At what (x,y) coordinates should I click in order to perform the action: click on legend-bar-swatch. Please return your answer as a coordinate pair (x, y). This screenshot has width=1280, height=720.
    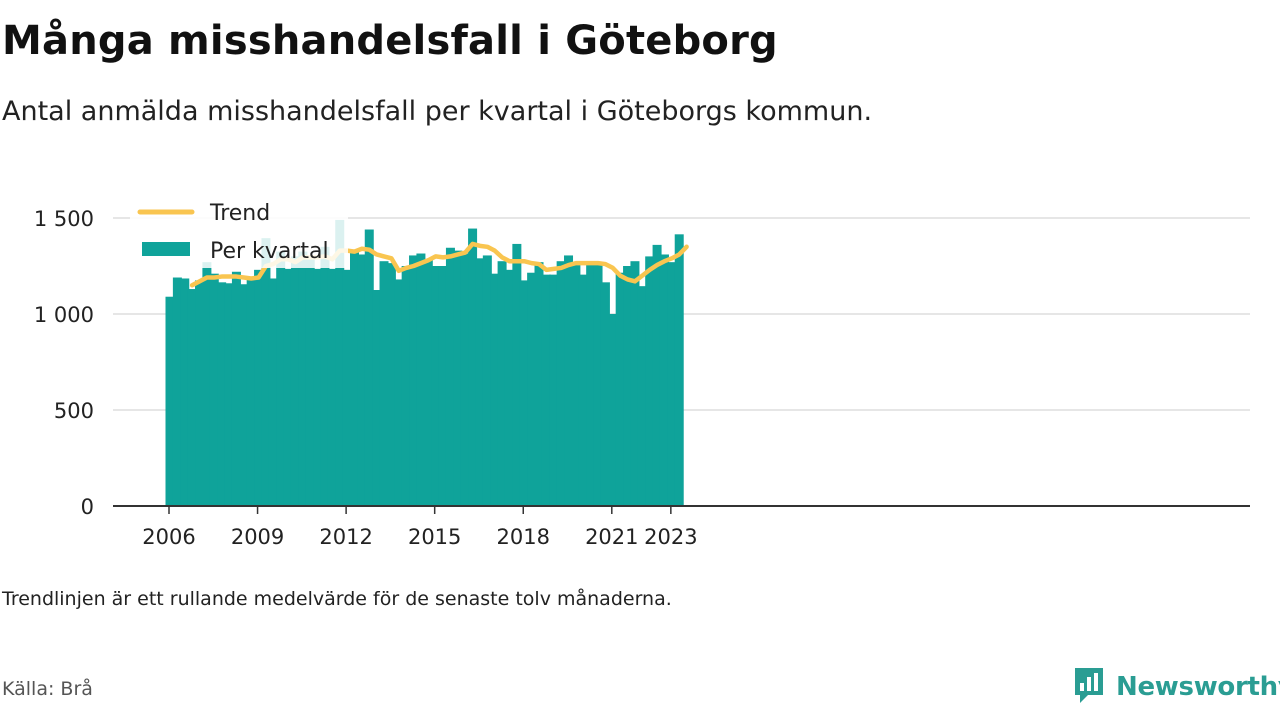
    Looking at the image, I should click on (166, 249).